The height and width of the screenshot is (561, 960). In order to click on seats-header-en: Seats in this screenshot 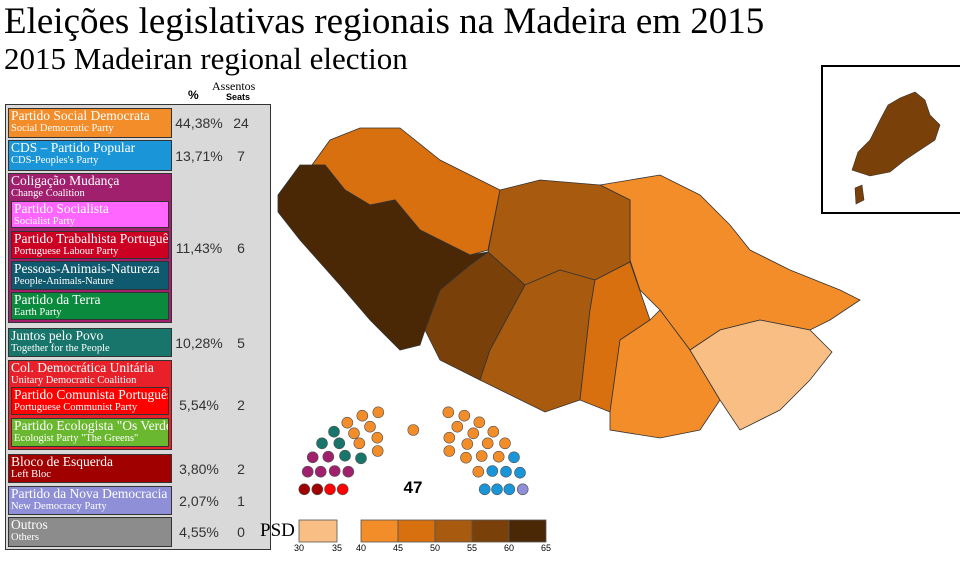, I will do `click(238, 97)`.